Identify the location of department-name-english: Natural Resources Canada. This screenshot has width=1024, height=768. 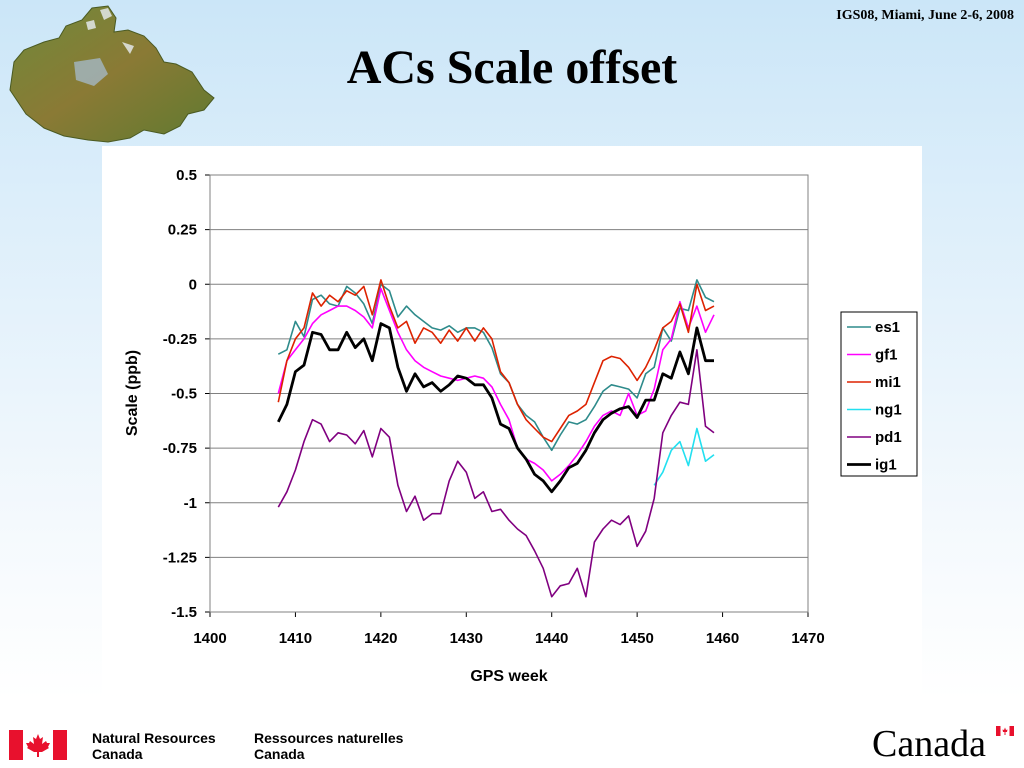
(154, 746).